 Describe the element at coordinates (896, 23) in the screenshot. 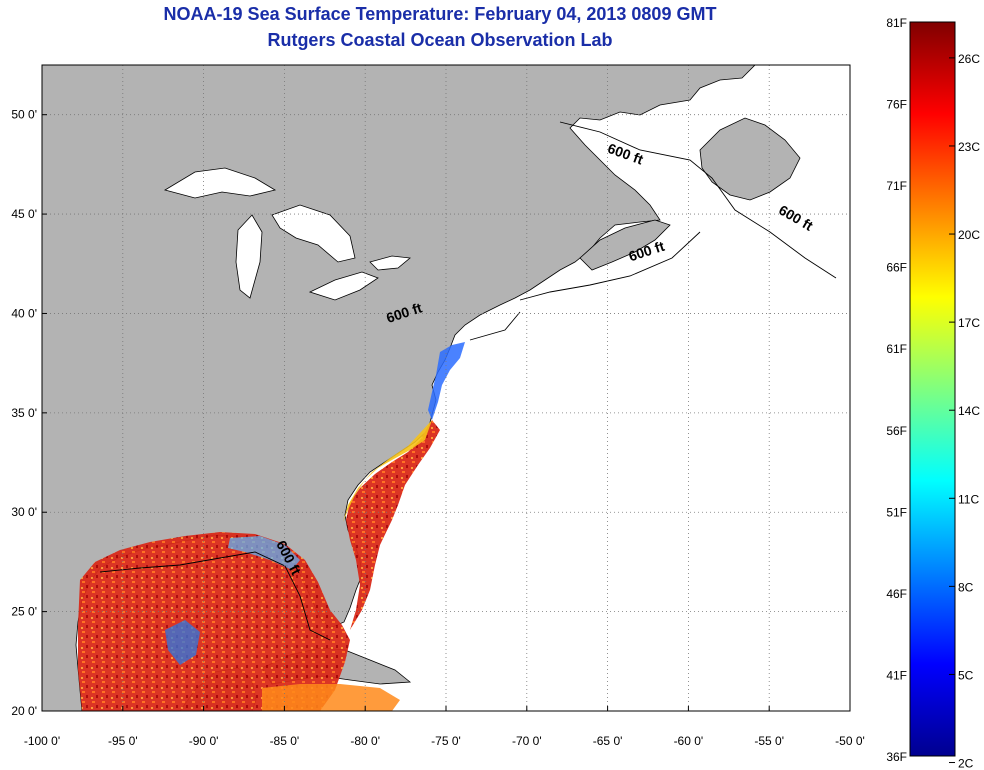

I see `colorbar-f-label: 81F` at that location.